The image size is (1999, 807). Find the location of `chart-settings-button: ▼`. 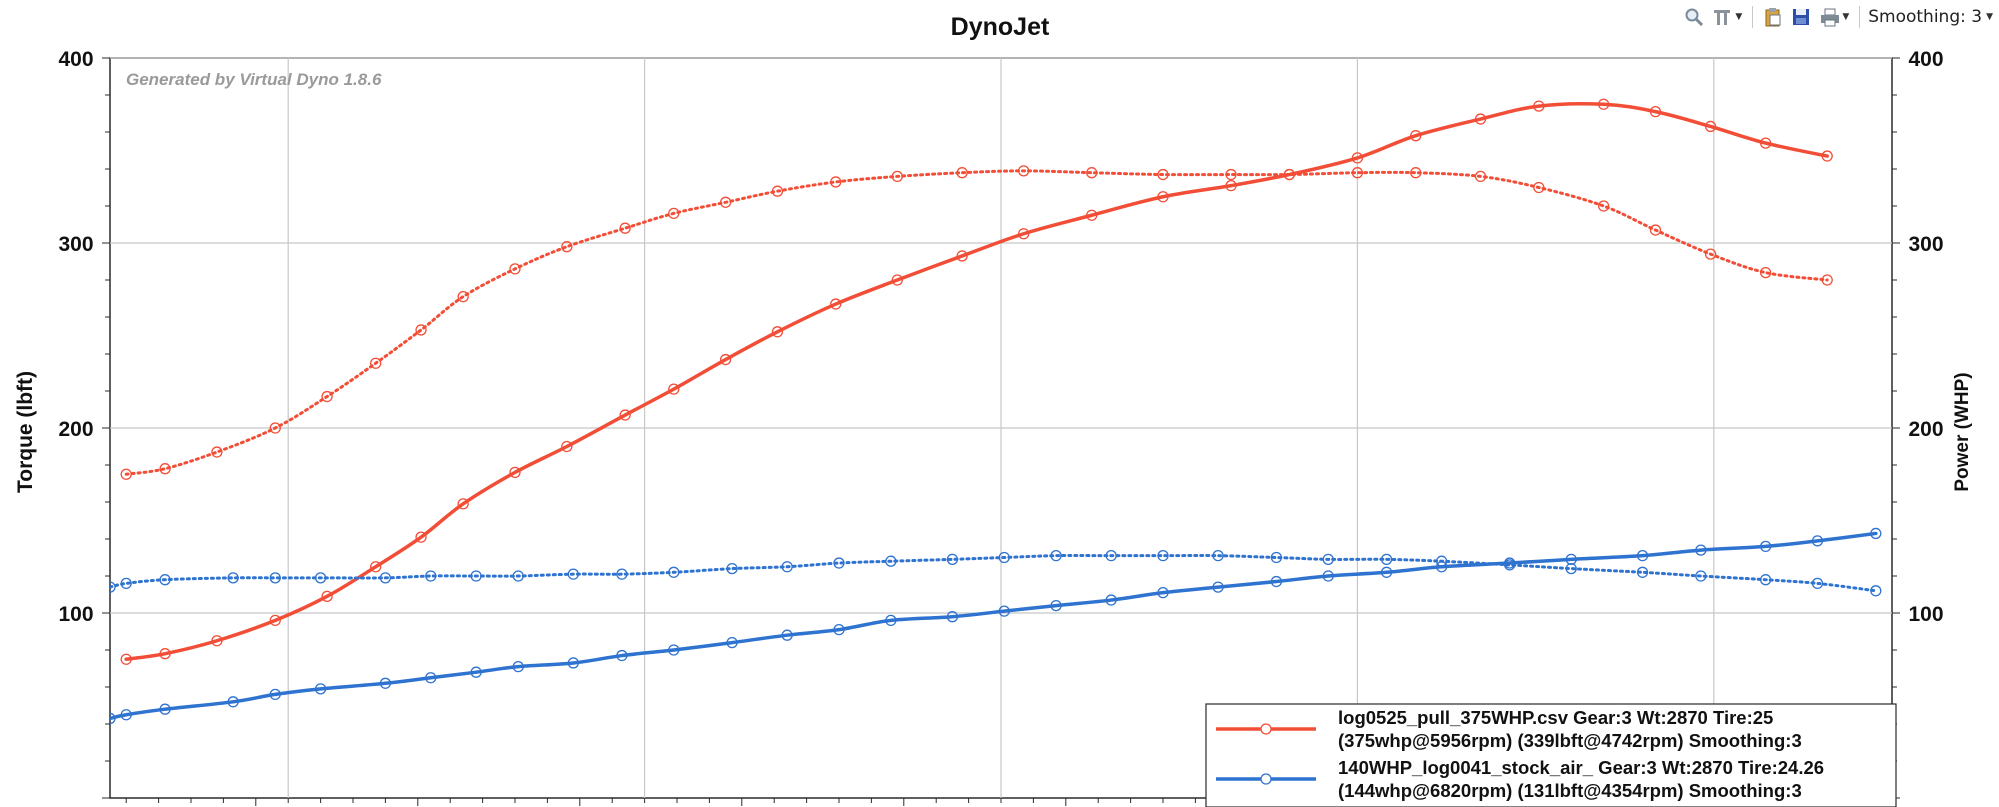

chart-settings-button: ▼ is located at coordinates (1727, 17).